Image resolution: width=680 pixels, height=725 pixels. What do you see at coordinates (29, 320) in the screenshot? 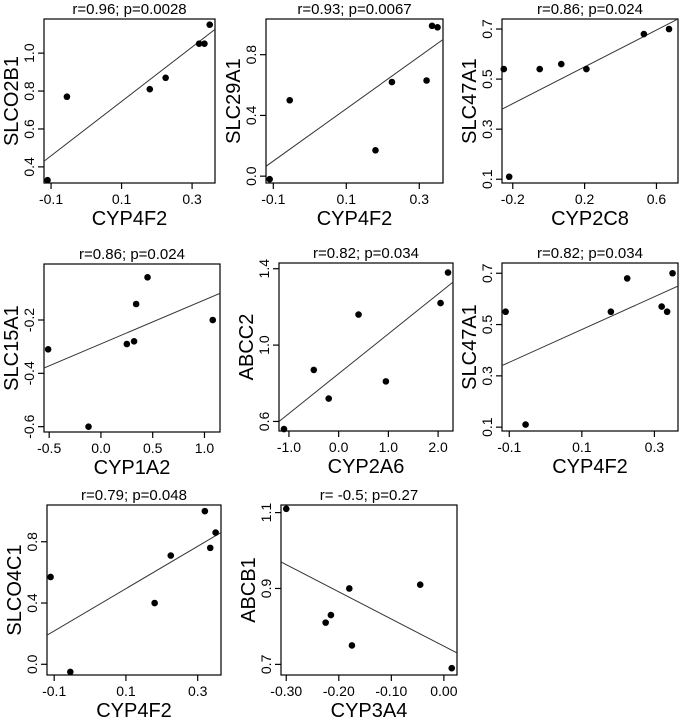
I see `y-tick-label: -0.2` at bounding box center [29, 320].